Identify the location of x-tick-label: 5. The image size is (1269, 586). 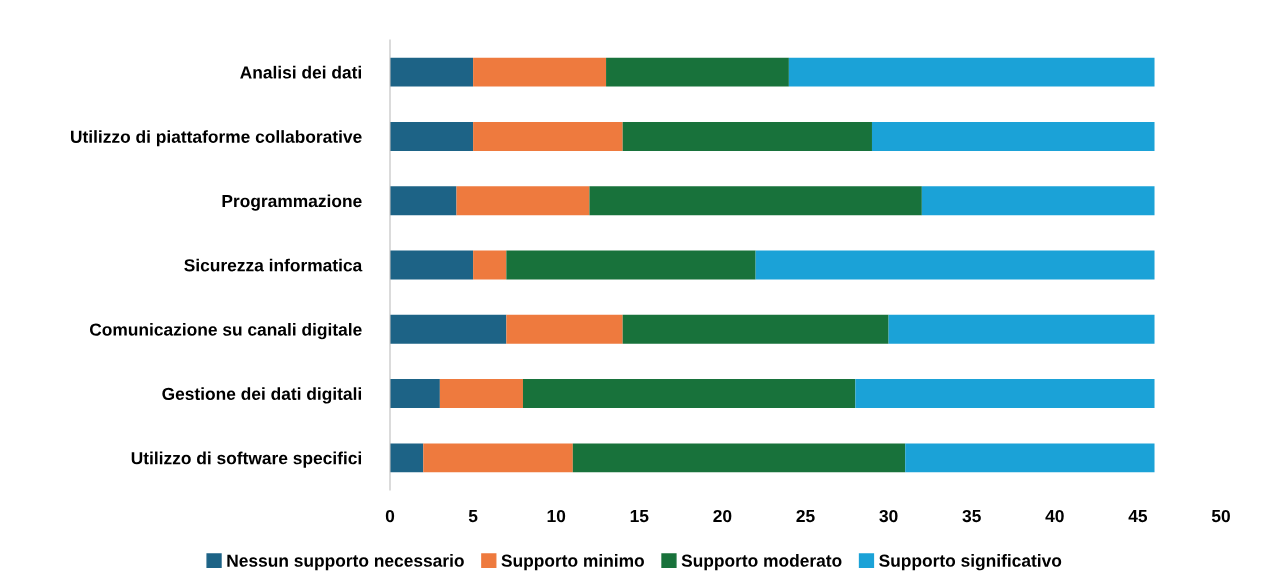
(473, 516).